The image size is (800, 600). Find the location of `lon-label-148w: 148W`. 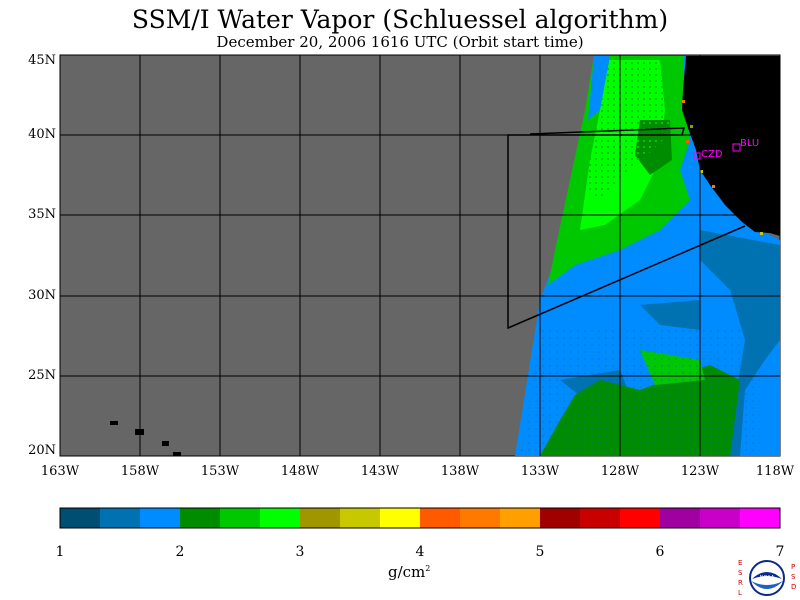

lon-label-148w: 148W is located at coordinates (300, 471).